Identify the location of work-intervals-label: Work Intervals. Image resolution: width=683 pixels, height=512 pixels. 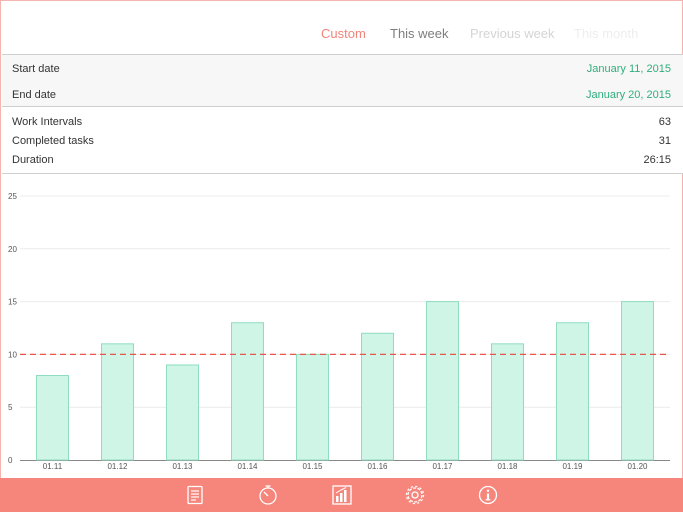
(47, 122).